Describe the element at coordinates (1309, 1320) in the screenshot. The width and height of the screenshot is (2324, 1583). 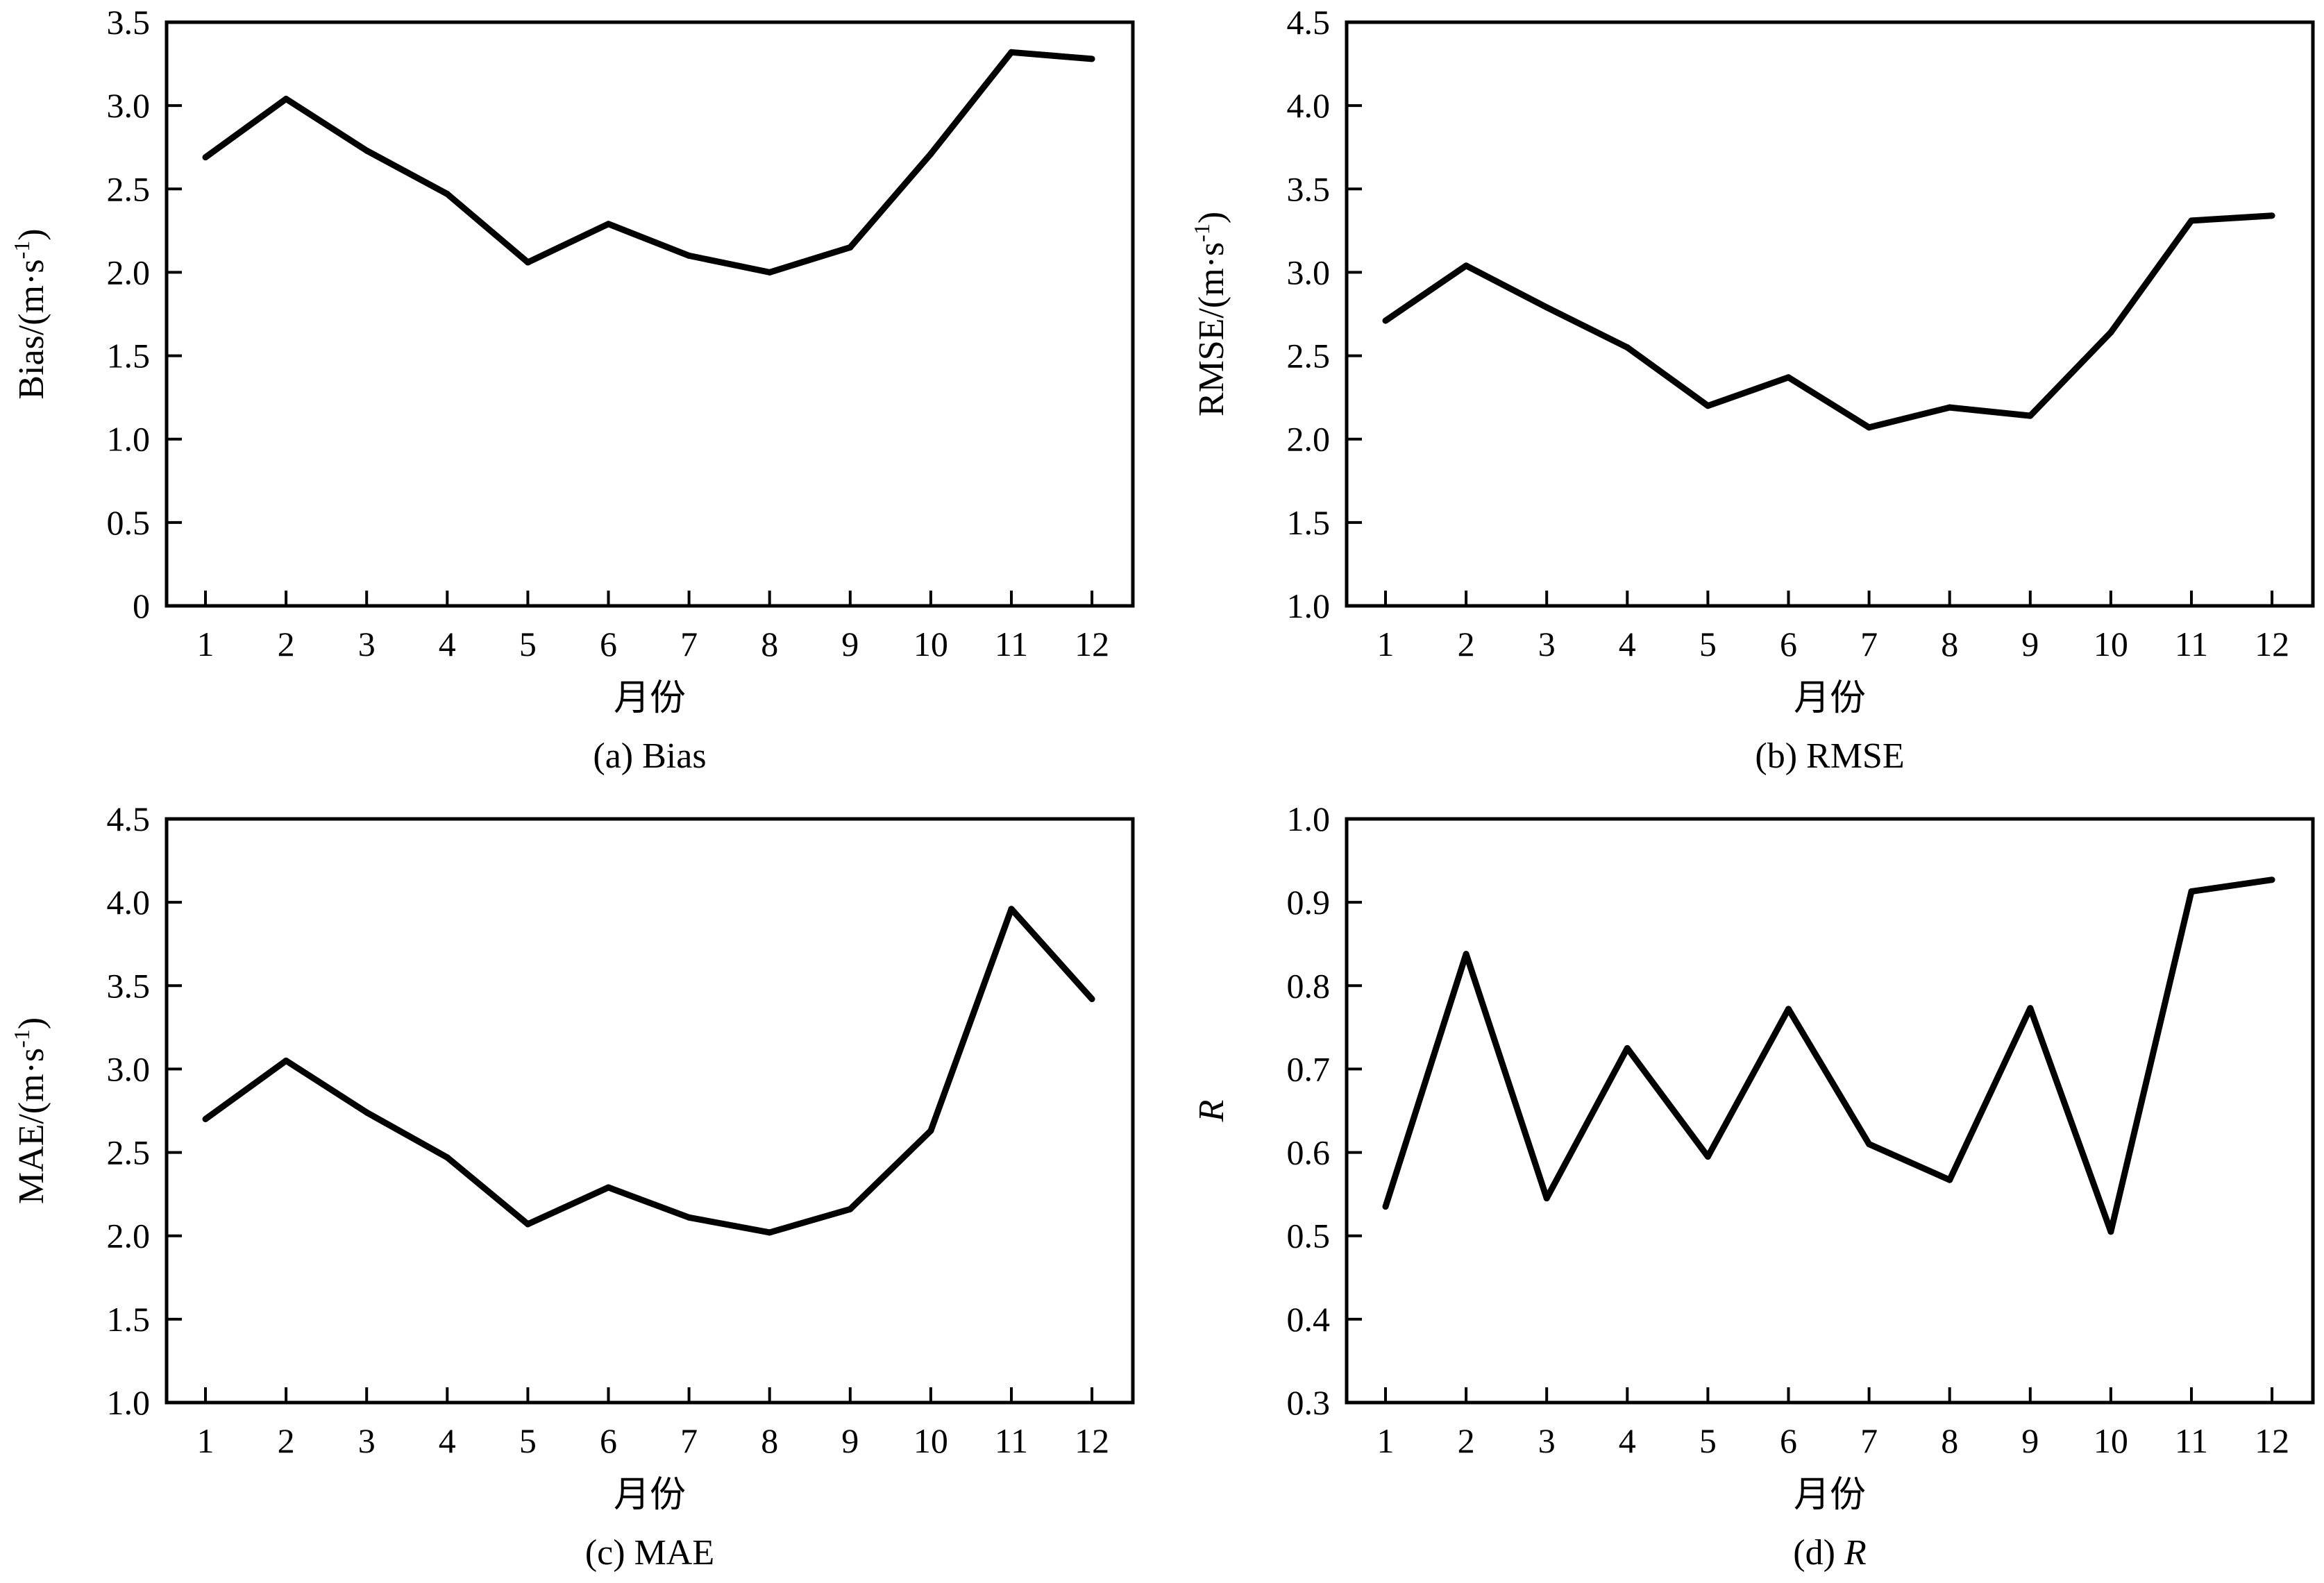
I see `y-tick-label: 0.4` at that location.